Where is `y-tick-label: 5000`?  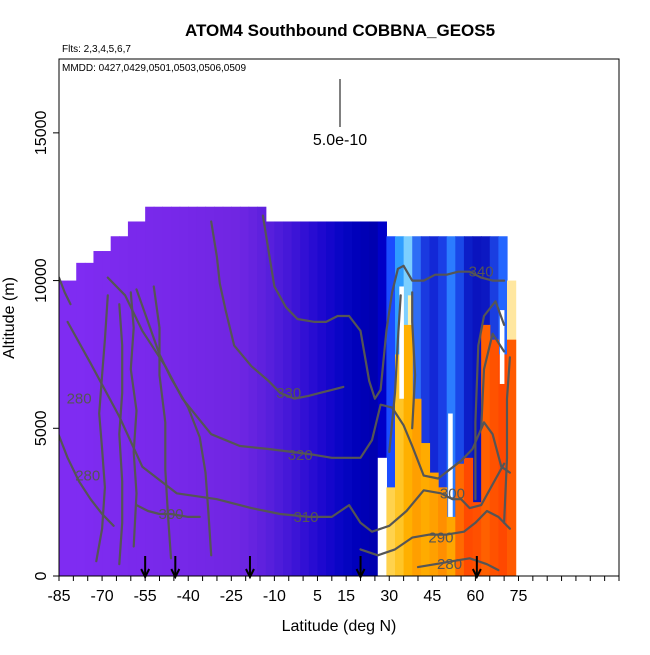 y-tick-label: 5000 is located at coordinates (41, 428).